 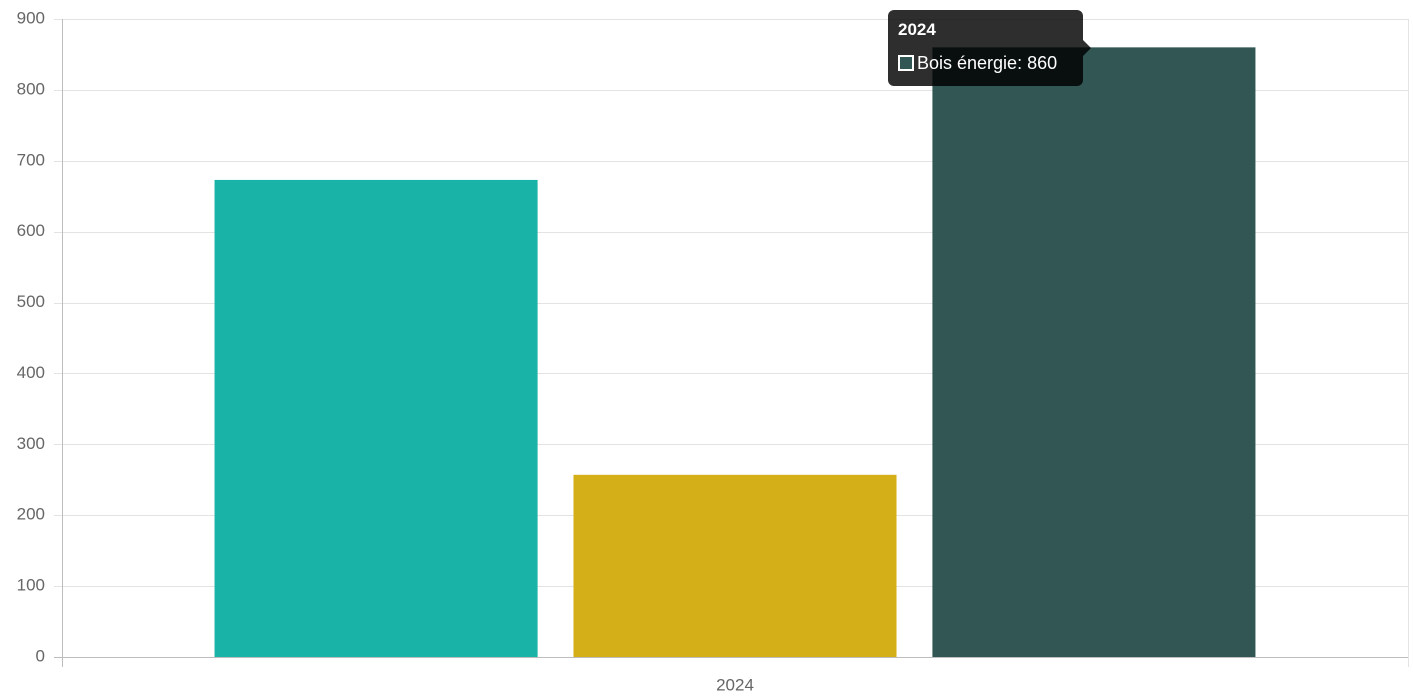 I want to click on y-tick-label: 100, so click(x=31, y=585).